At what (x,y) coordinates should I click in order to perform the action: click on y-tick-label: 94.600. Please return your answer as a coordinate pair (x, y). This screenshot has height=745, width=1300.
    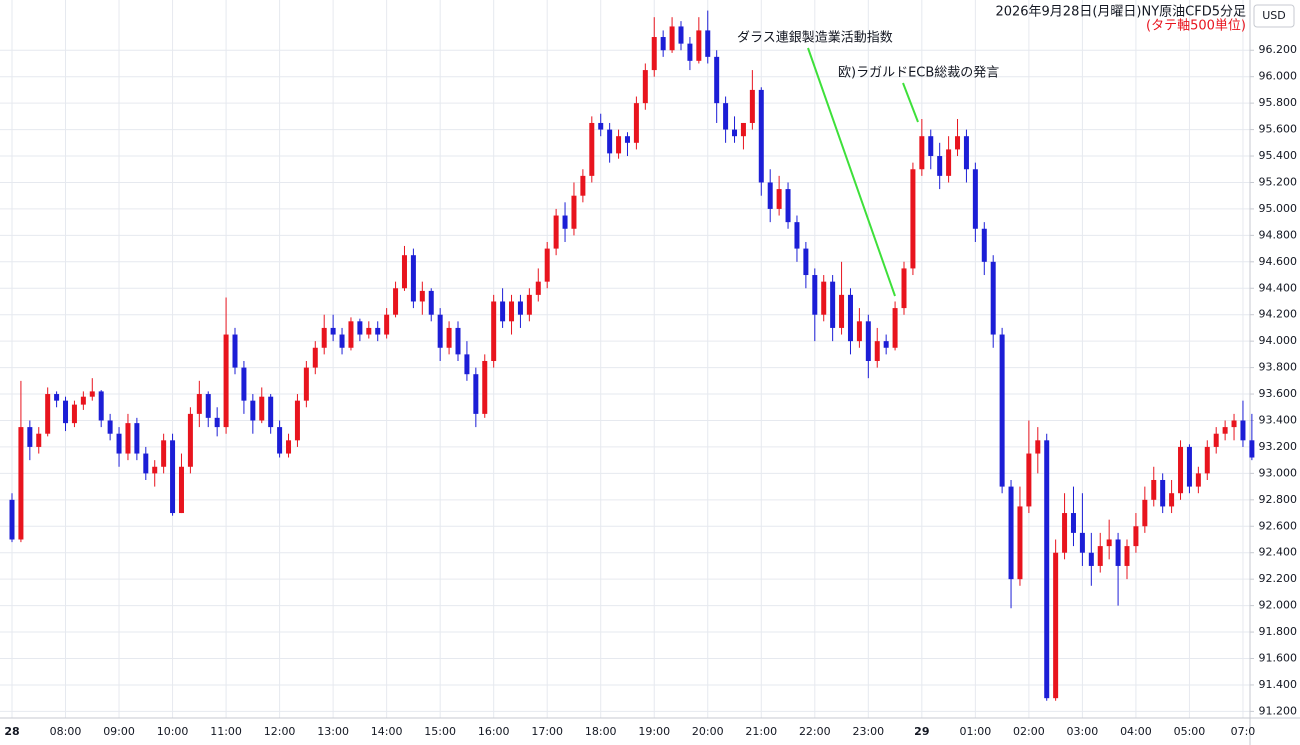
    Looking at the image, I should click on (1278, 261).